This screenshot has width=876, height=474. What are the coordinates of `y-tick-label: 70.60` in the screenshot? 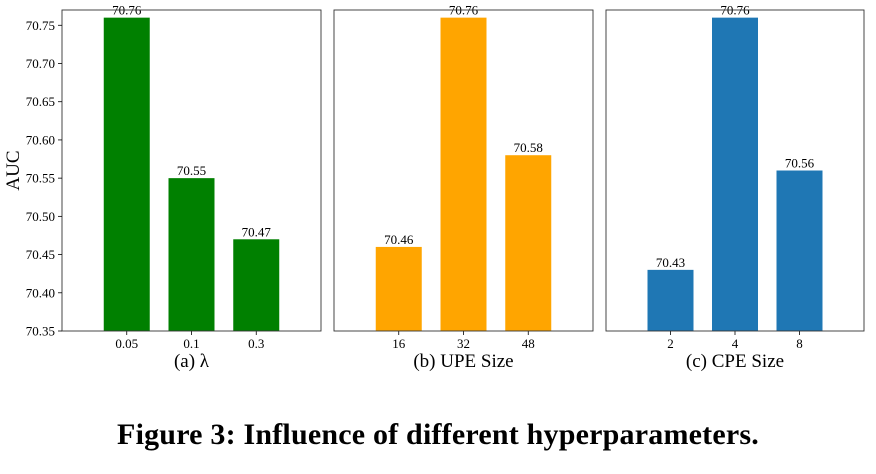 It's located at (40, 139).